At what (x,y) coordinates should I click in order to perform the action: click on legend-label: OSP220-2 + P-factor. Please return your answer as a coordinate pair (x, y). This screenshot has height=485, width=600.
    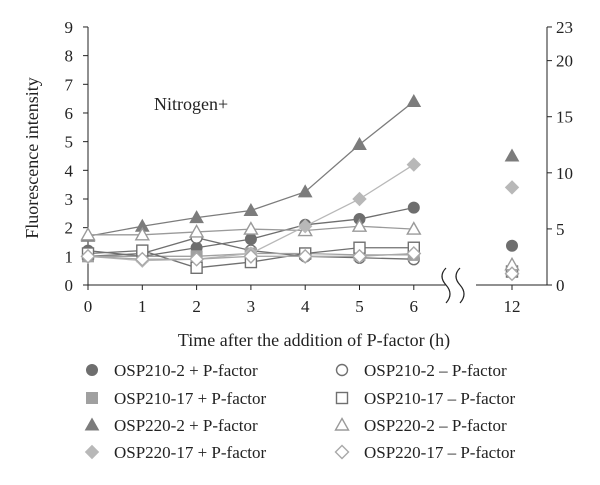
    Looking at the image, I should click on (186, 425).